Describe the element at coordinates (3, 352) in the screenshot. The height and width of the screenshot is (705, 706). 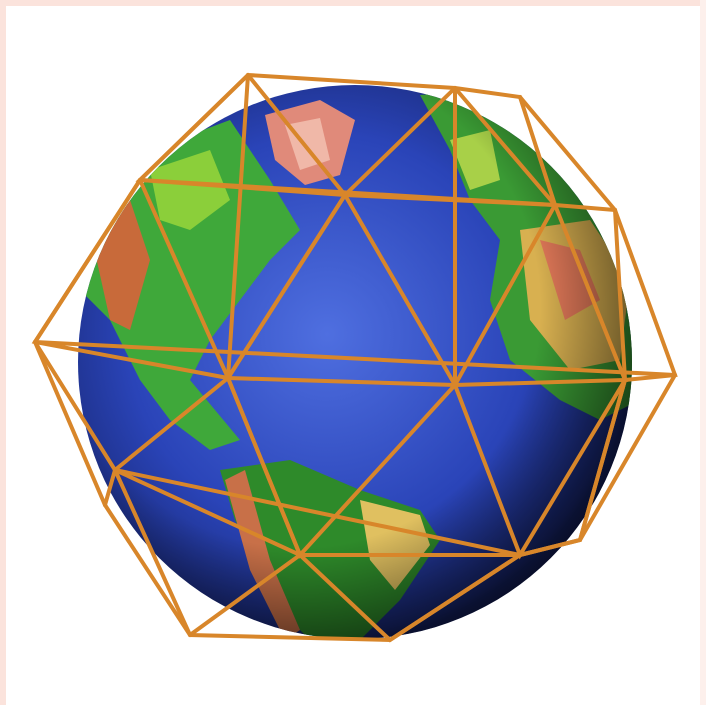
I see `left-edge` at that location.